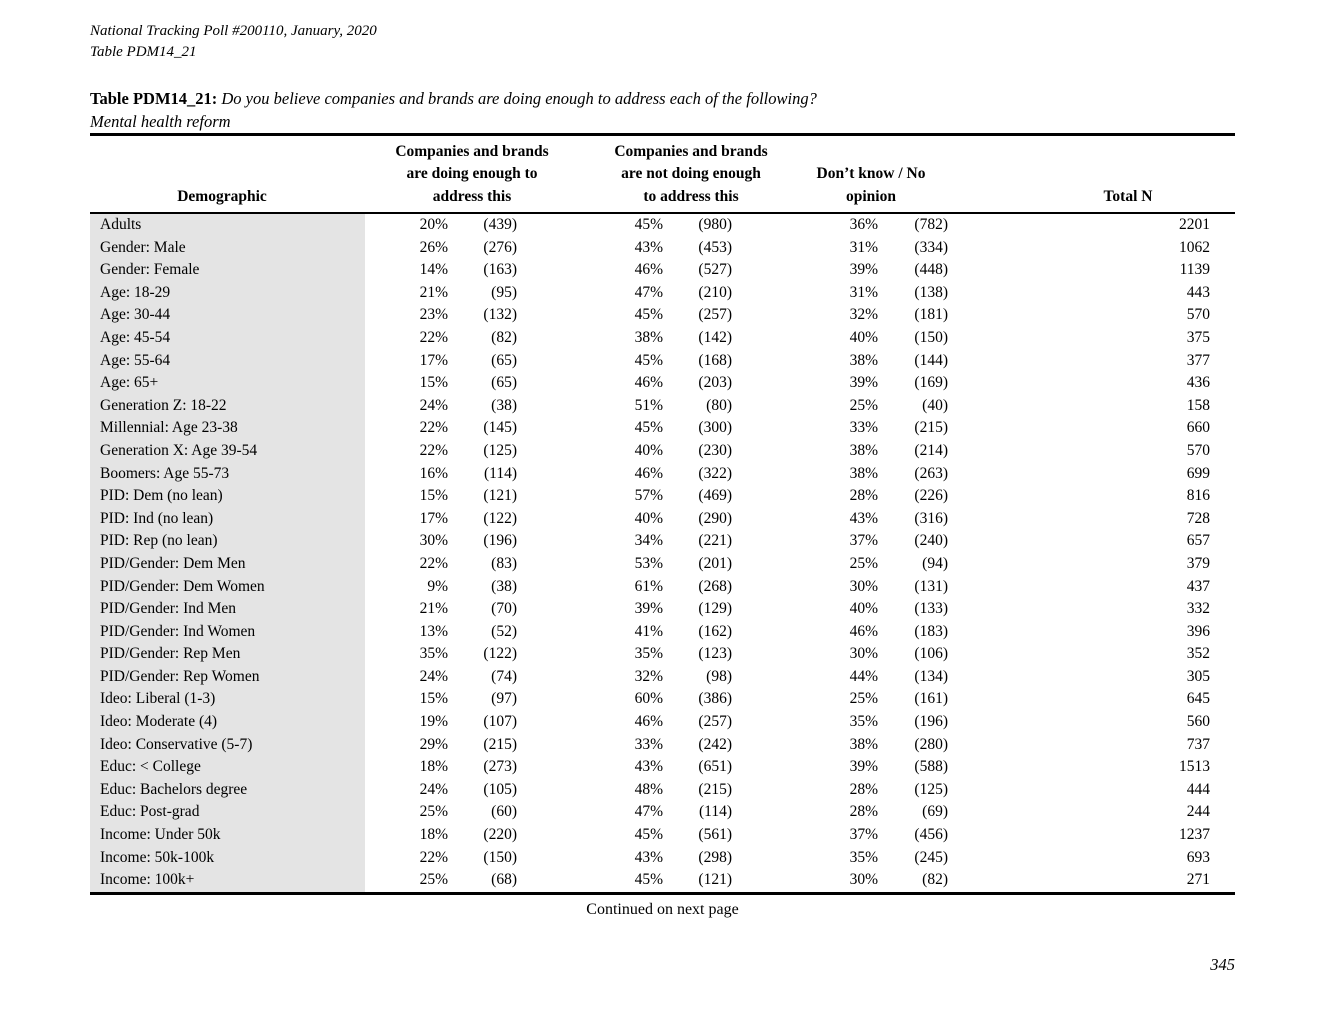 This screenshot has width=1320, height=1020. I want to click on page-number: 345, so click(1222, 964).